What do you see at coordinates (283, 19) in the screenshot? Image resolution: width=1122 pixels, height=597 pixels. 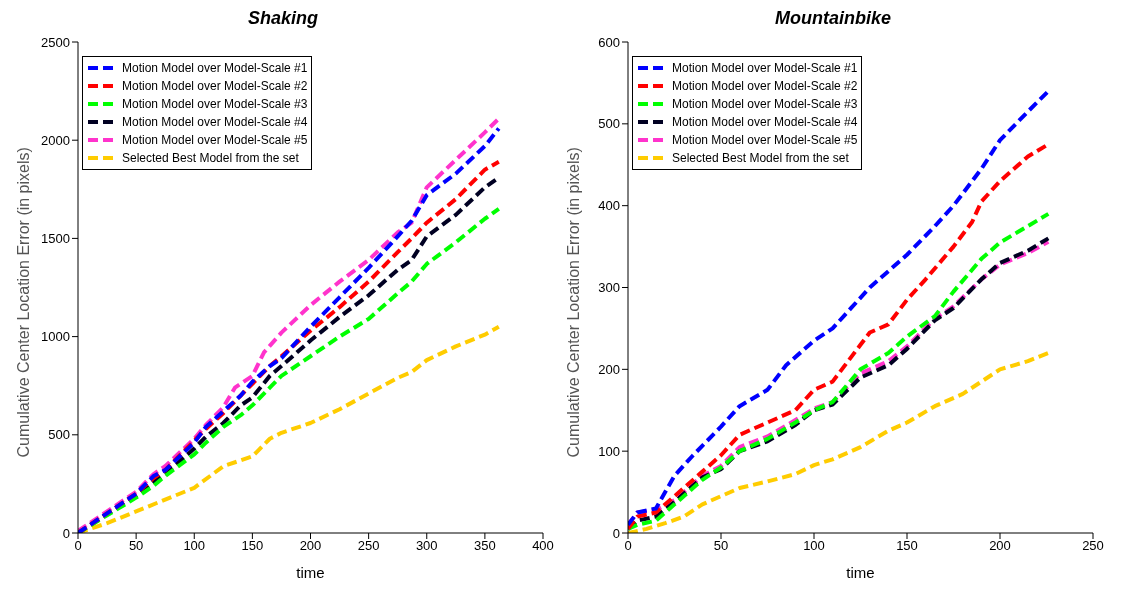 I see `chart-title: Shaking` at bounding box center [283, 19].